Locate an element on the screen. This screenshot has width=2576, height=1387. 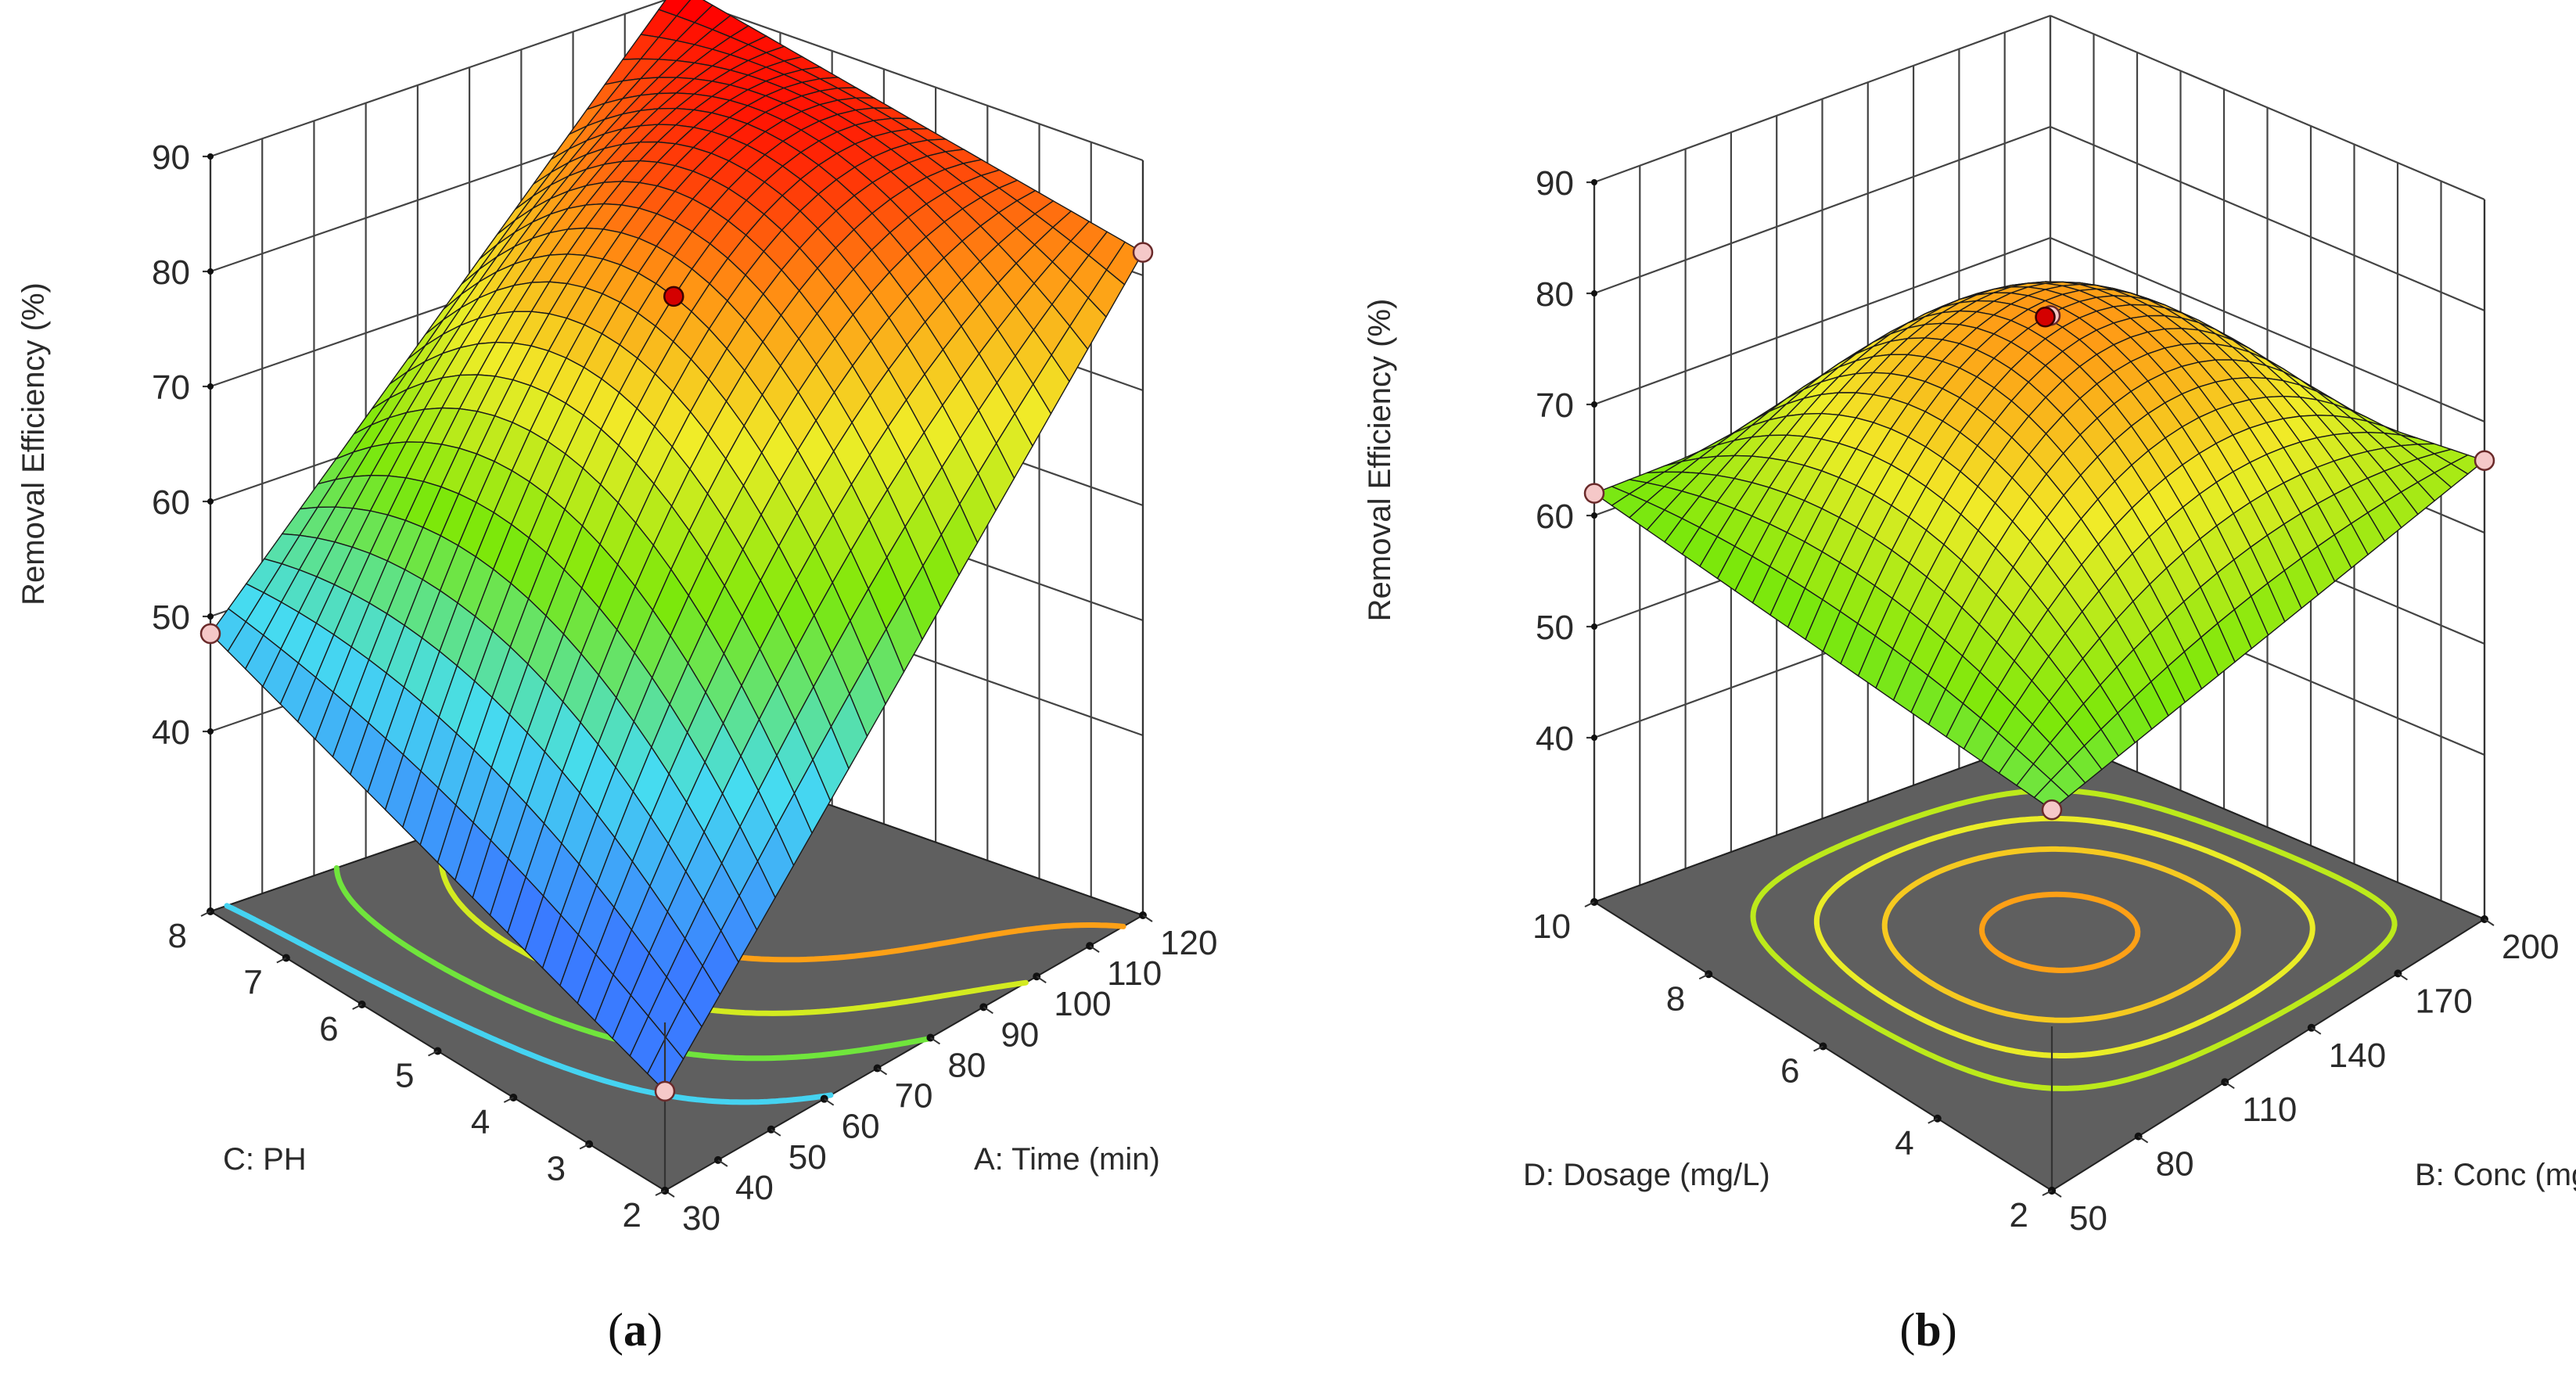
y-tick-label: 10 is located at coordinates (1552, 926).